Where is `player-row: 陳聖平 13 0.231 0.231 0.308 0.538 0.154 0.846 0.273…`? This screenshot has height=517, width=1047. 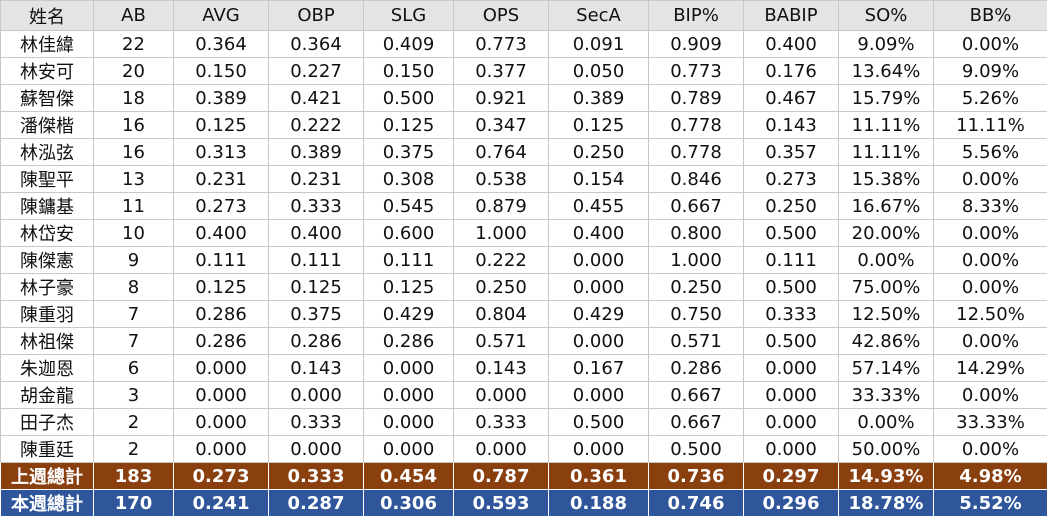
player-row: 陳聖平 13 0.231 0.231 0.308 0.538 0.154 0.846 0.273… is located at coordinates (523, 179).